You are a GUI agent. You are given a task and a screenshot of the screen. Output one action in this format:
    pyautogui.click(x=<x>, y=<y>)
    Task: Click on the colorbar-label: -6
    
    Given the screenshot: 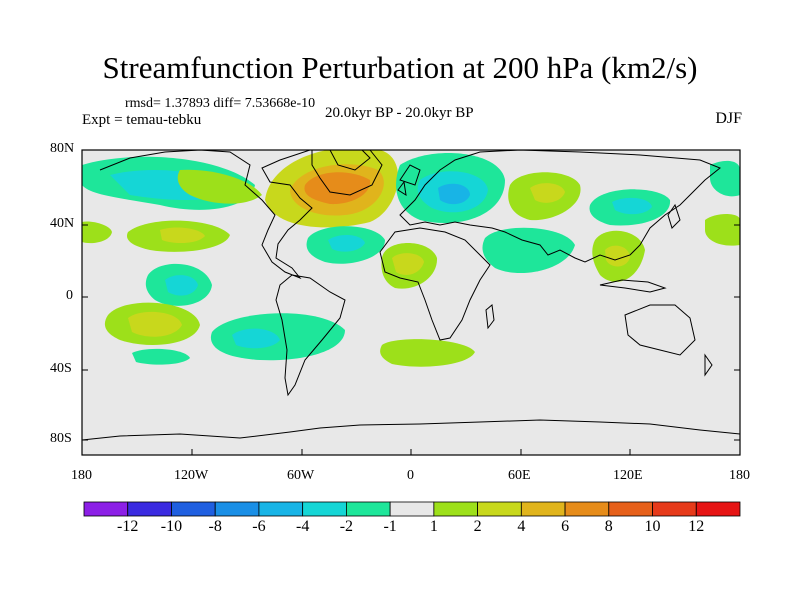 What is the action you would take?
    pyautogui.click(x=259, y=526)
    